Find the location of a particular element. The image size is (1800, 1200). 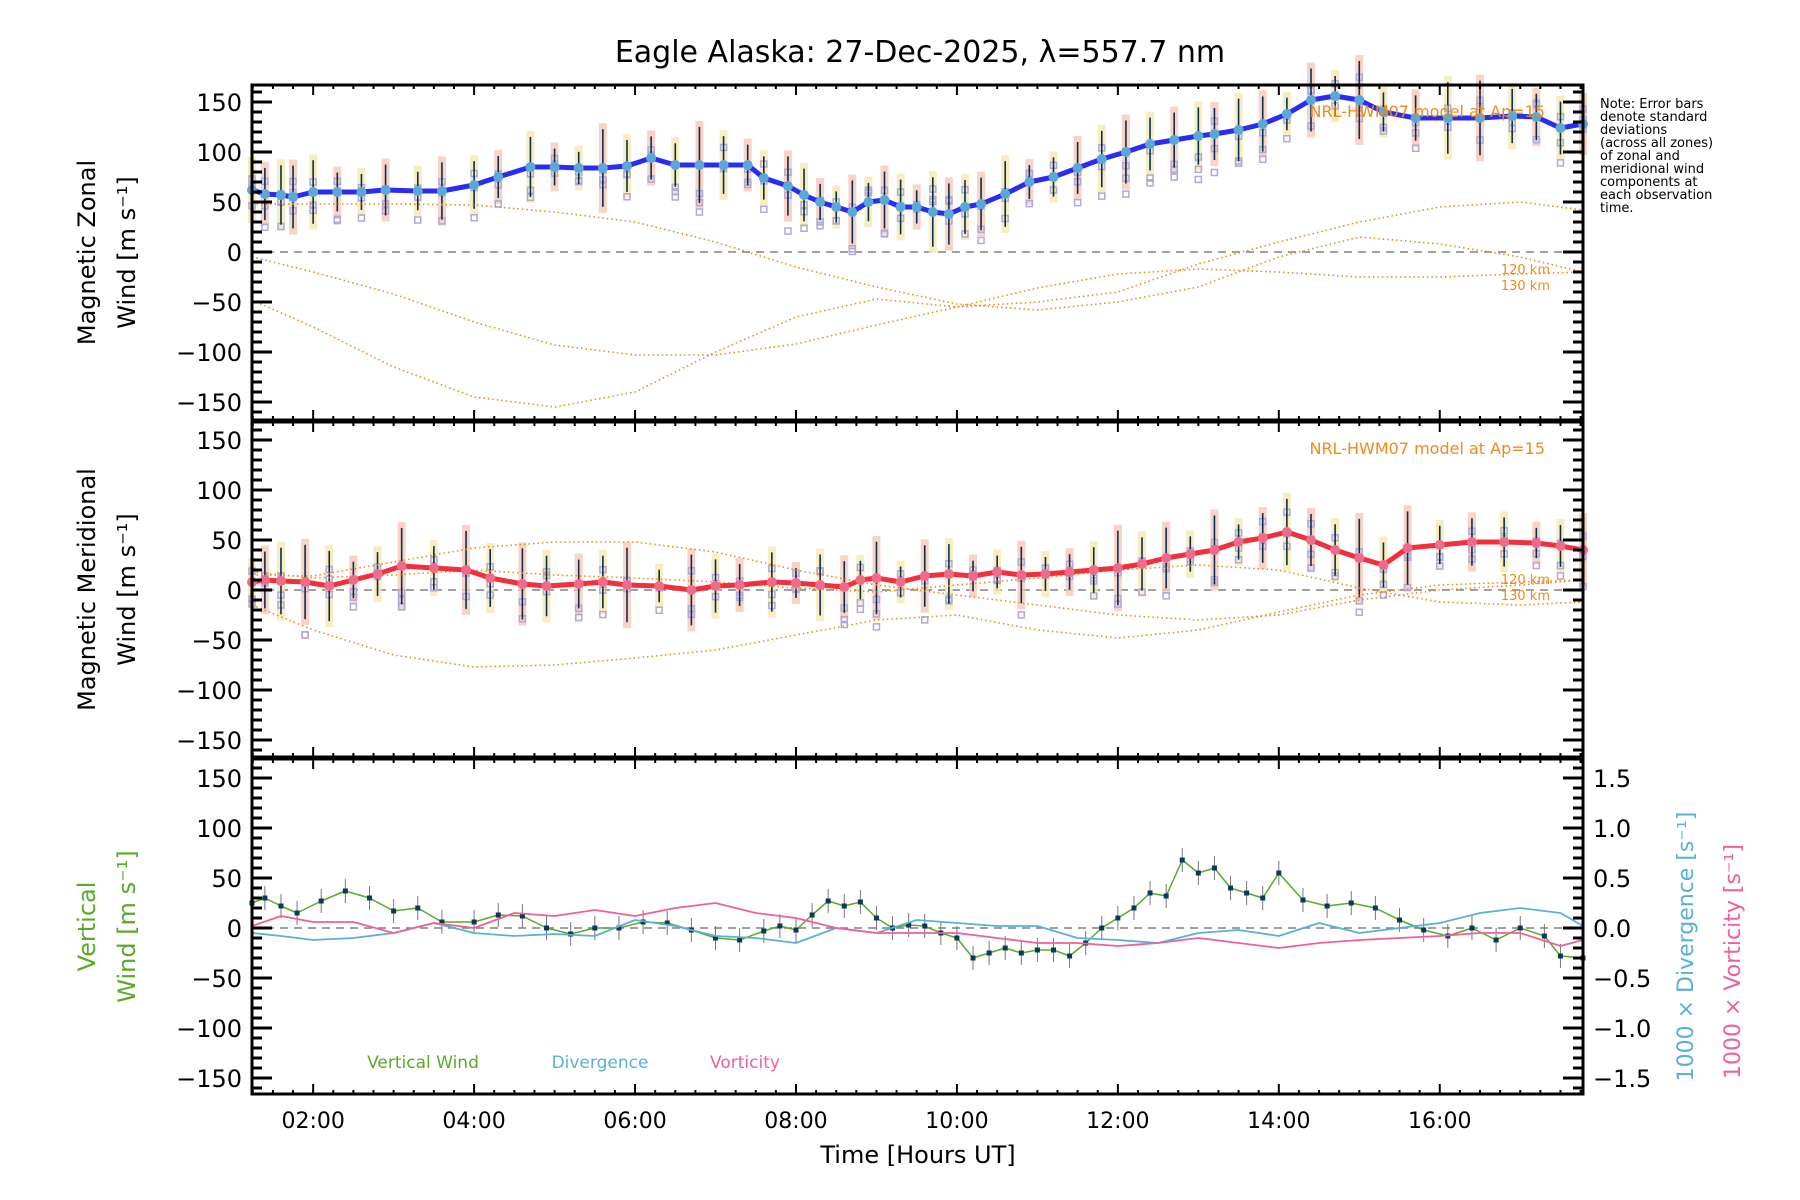

x-tick-label: 14:00 is located at coordinates (1278, 1121).